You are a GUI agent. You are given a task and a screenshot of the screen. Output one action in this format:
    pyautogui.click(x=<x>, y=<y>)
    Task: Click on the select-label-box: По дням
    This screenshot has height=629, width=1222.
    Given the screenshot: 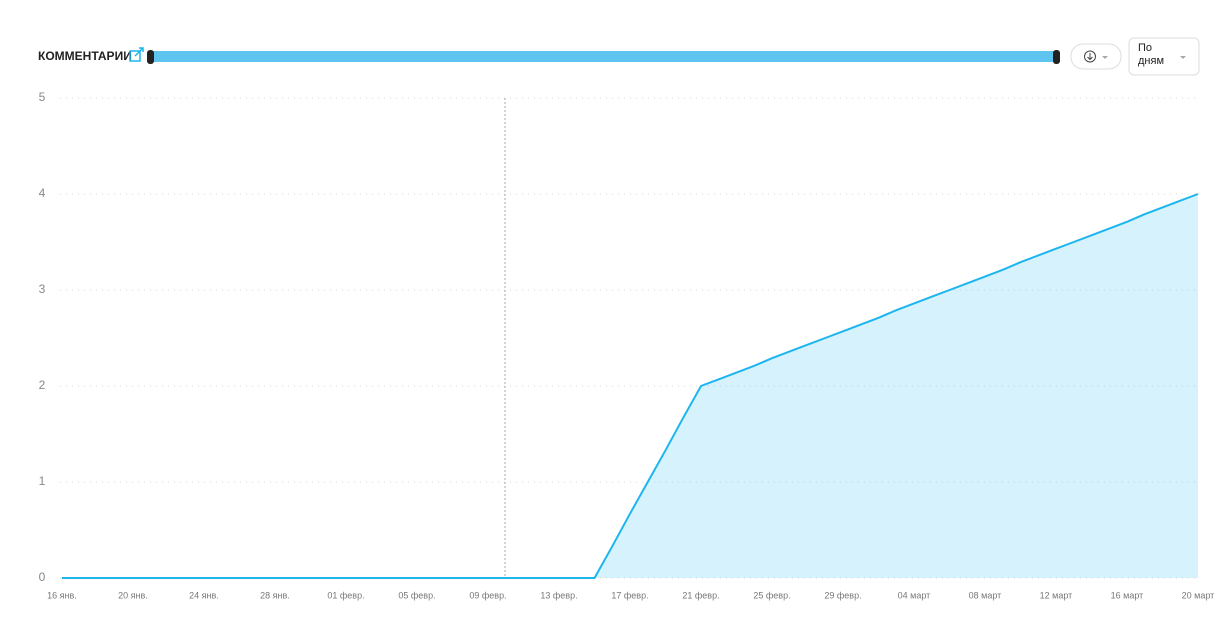 What is the action you would take?
    pyautogui.click(x=1151, y=54)
    